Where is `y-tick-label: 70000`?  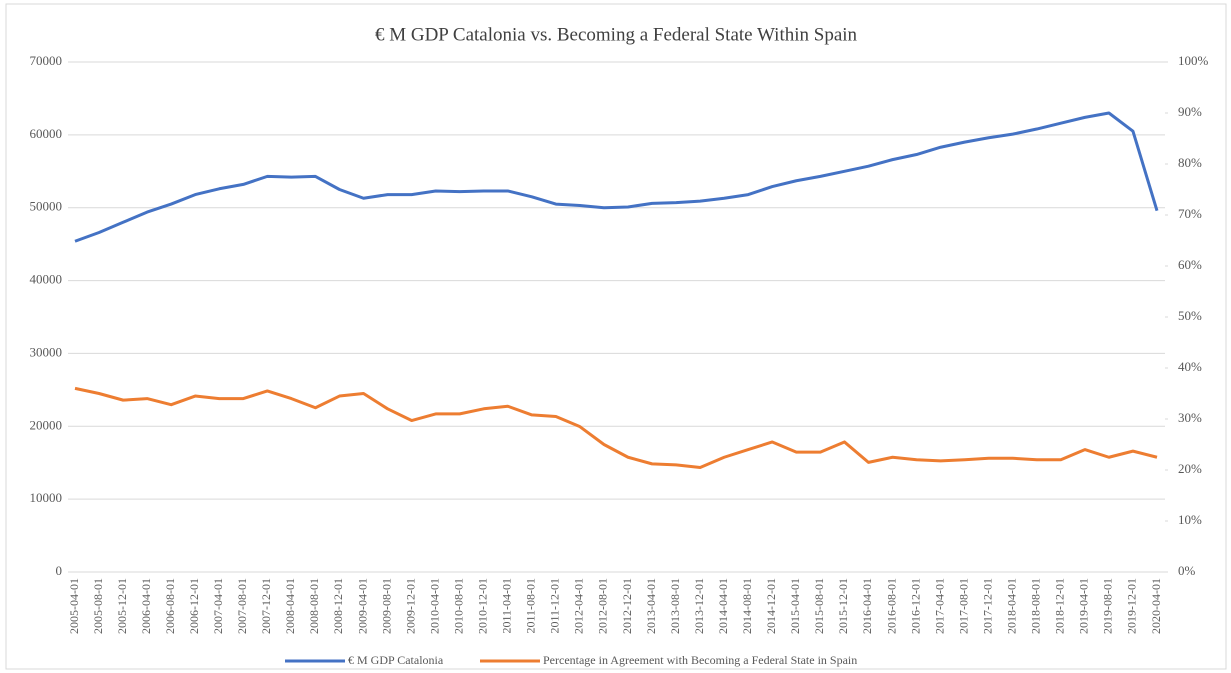 y-tick-label: 70000 is located at coordinates (46, 60).